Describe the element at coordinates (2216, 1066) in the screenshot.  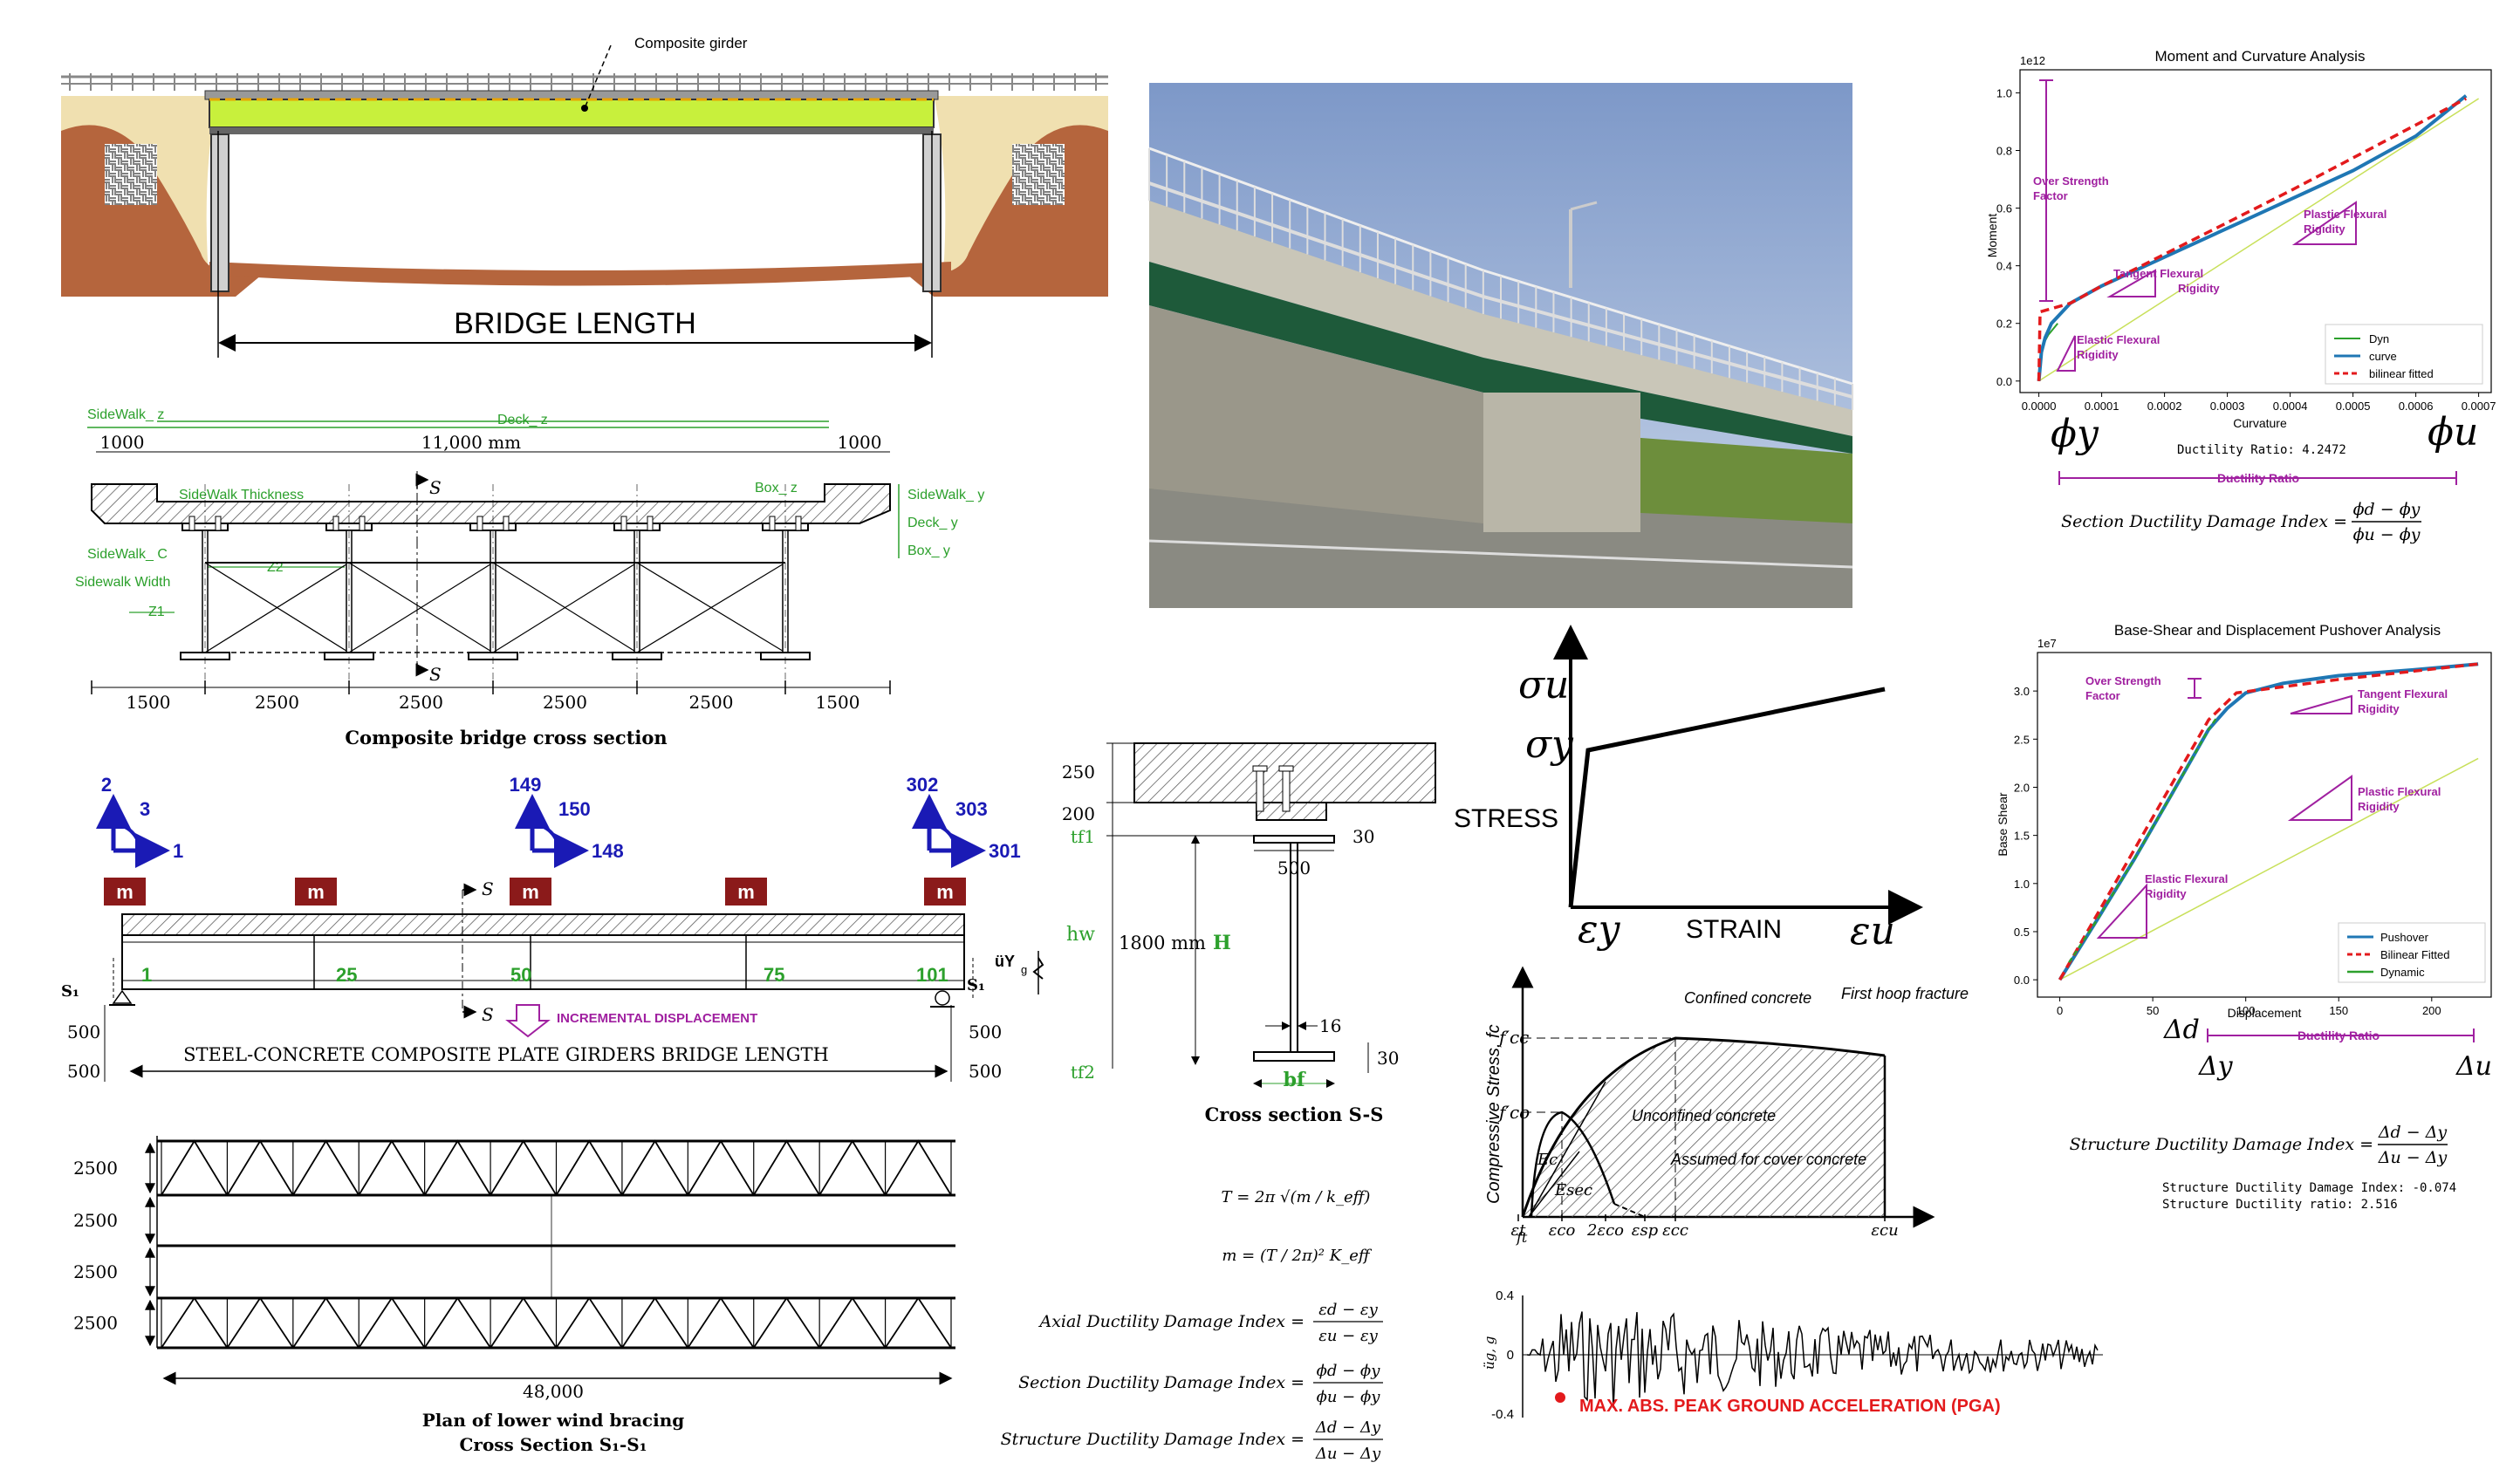
I see `delta-y: Δy` at that location.